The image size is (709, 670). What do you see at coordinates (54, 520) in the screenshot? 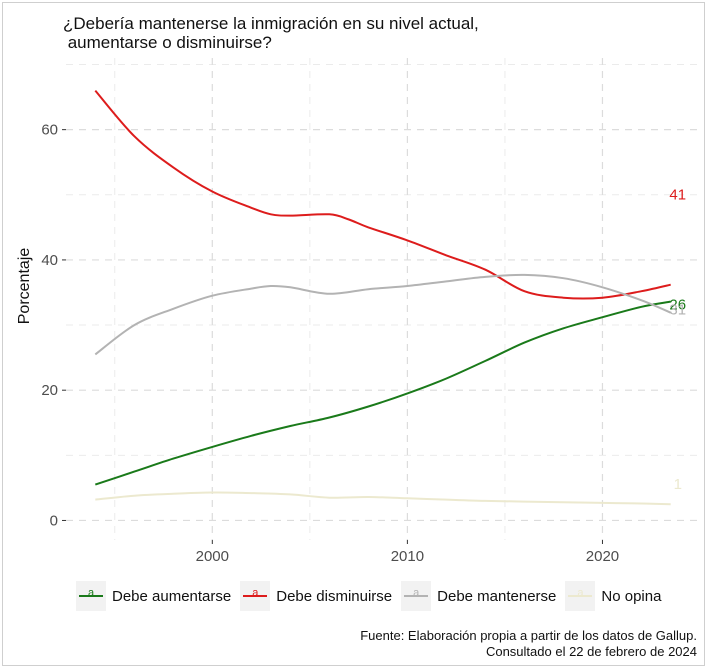
I see `y-tick-label: 0` at bounding box center [54, 520].